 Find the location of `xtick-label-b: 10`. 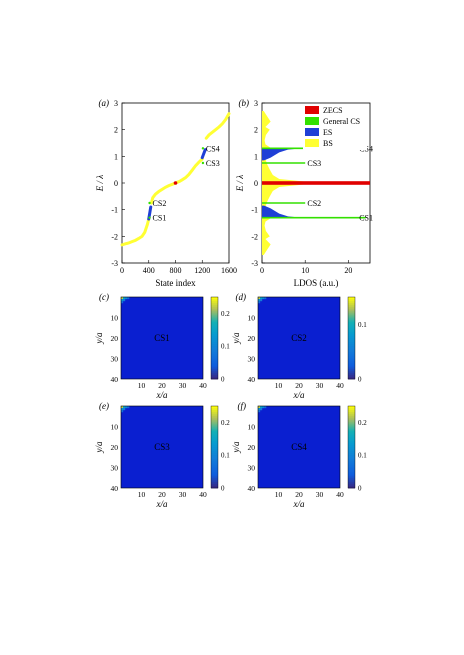

xtick-label-b: 10 is located at coordinates (305, 270).